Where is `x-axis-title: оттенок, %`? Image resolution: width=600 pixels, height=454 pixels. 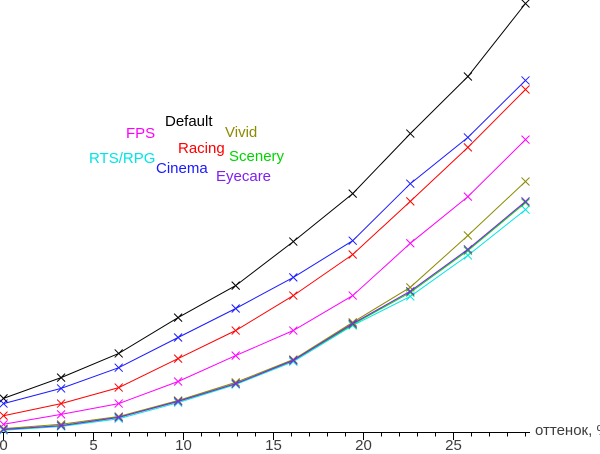 x-axis-title: оттенок, % is located at coordinates (567, 430).